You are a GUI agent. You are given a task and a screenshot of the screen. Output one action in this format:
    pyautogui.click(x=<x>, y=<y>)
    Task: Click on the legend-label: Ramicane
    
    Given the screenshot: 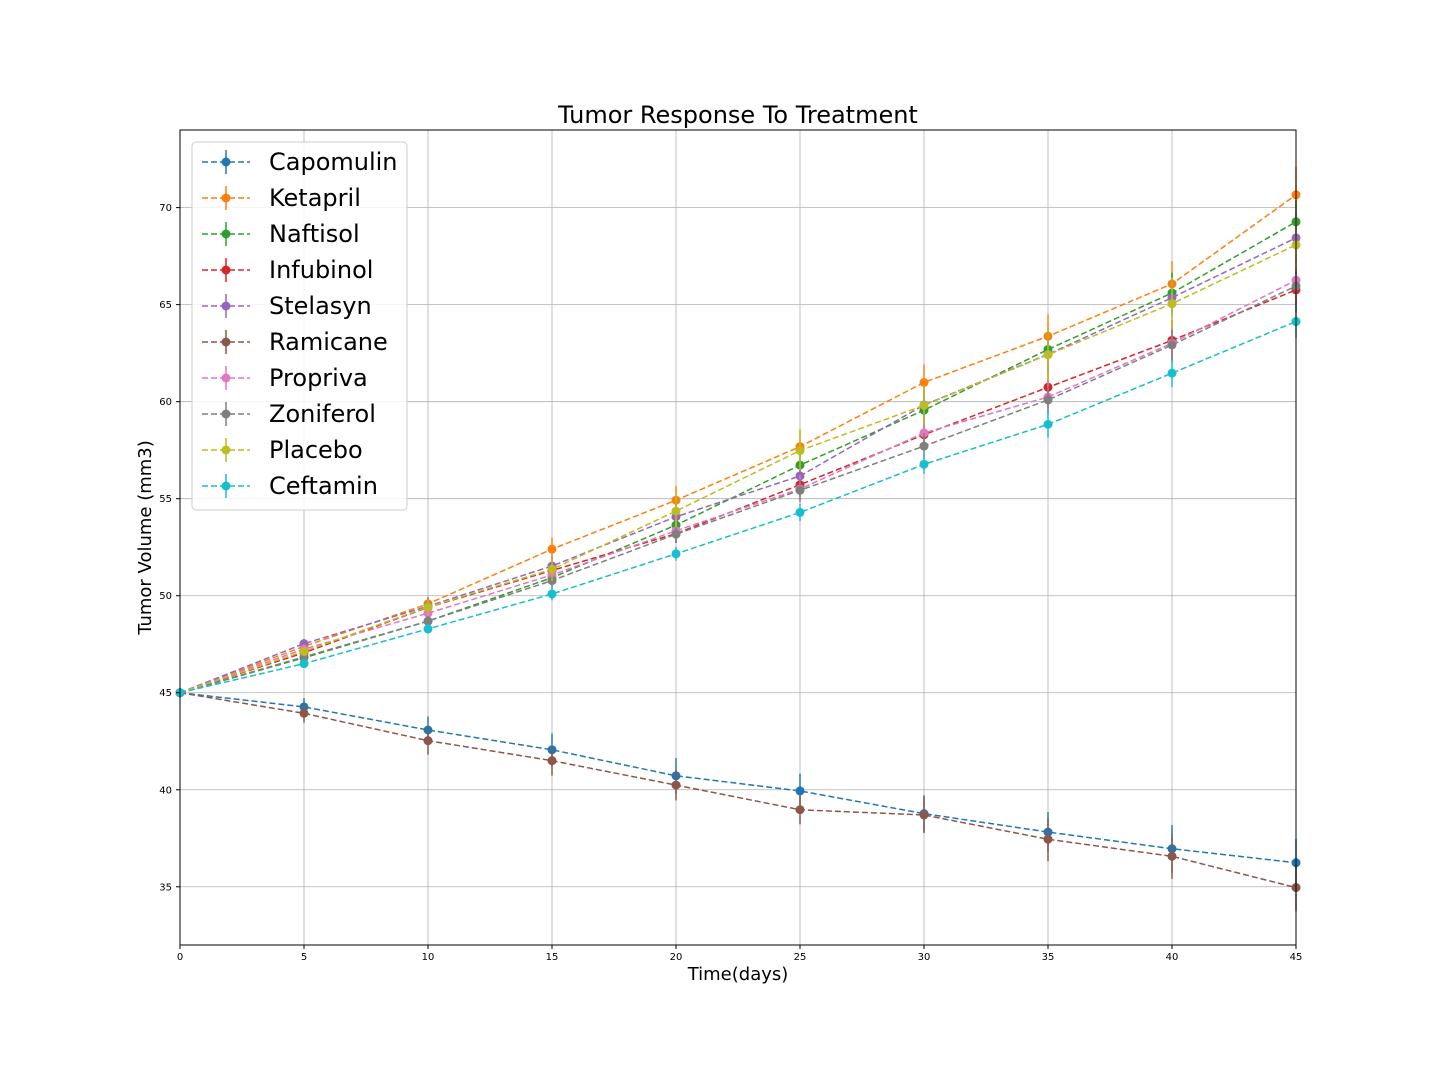 What is the action you would take?
    pyautogui.click(x=328, y=342)
    